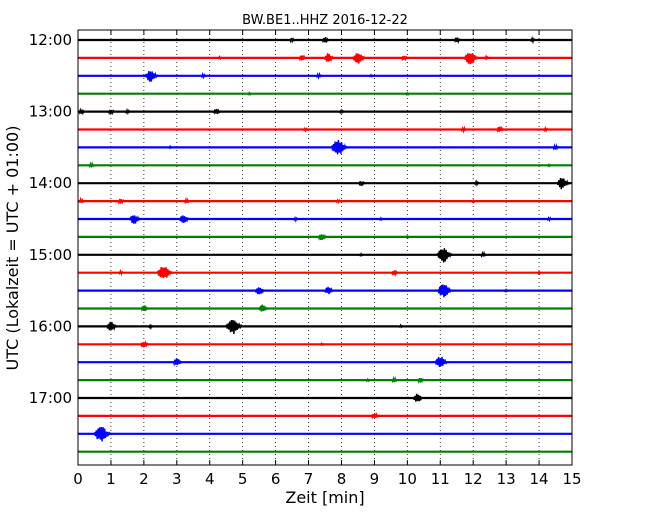 Image resolution: width=650 pixels, height=520 pixels. What do you see at coordinates (50, 112) in the screenshot?
I see `y-tick-label: 13:00` at bounding box center [50, 112].